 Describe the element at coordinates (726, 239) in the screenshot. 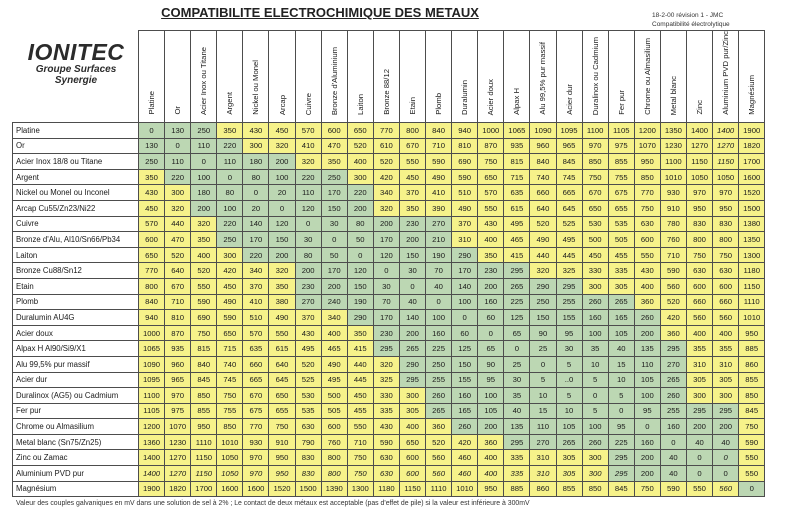

I see `table-cell: 800` at that location.